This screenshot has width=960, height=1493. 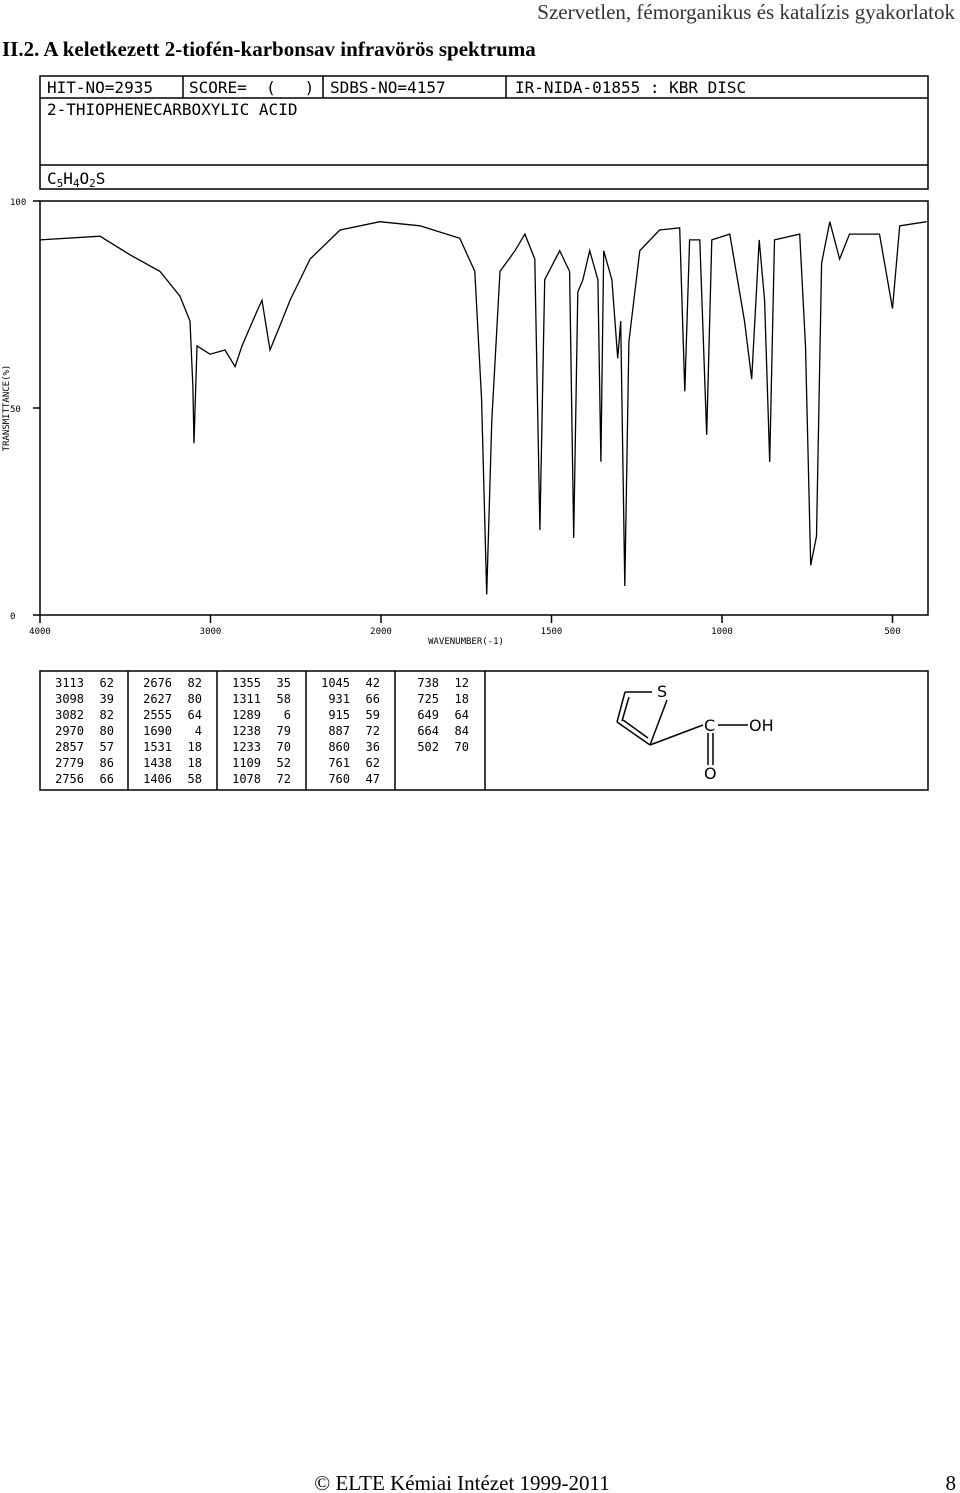 I want to click on peak-transmittance: 12, so click(x=462, y=683).